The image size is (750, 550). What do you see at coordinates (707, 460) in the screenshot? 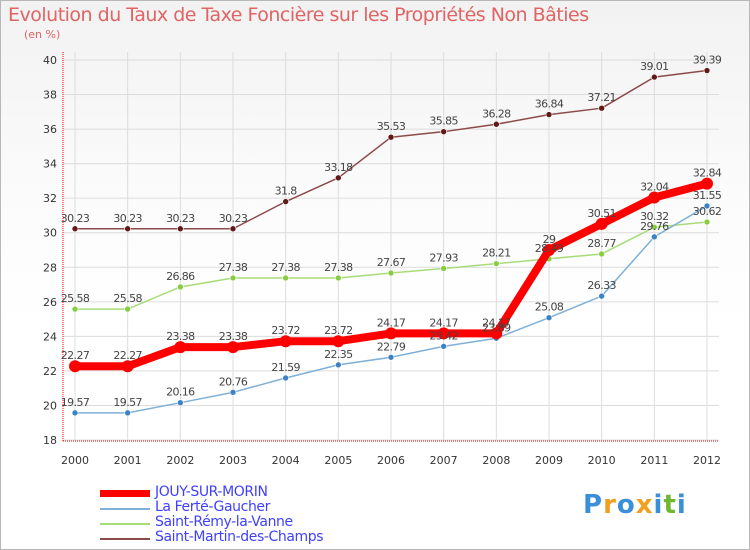
I see `x-tick-label: 2012` at bounding box center [707, 460].